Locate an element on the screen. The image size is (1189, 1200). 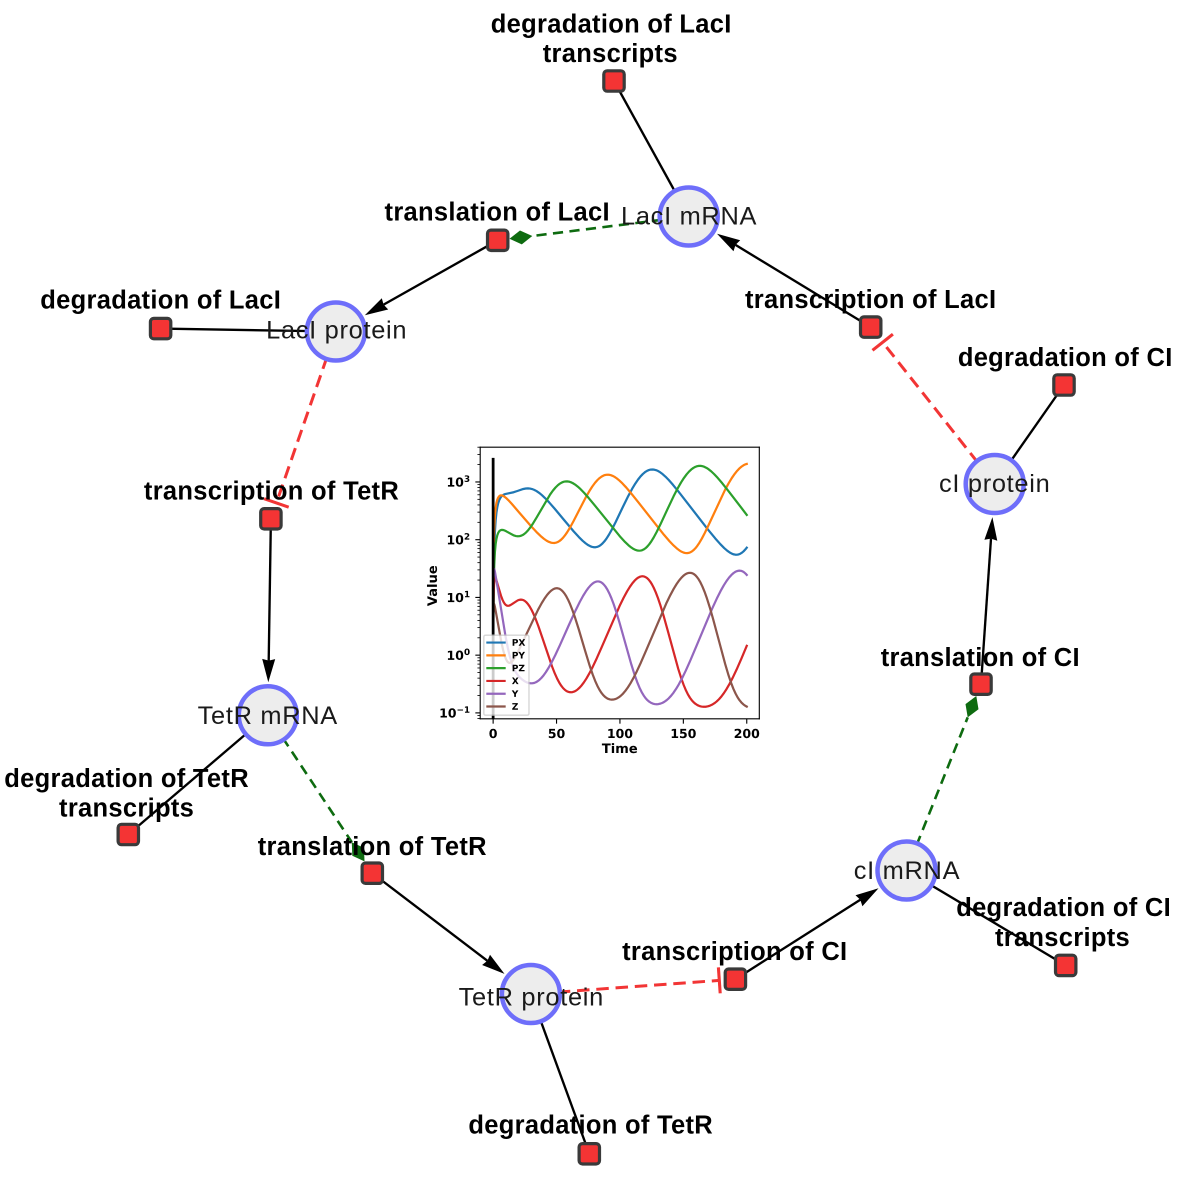
svg-text: transcription of LacI is located at coordinates (870, 300).